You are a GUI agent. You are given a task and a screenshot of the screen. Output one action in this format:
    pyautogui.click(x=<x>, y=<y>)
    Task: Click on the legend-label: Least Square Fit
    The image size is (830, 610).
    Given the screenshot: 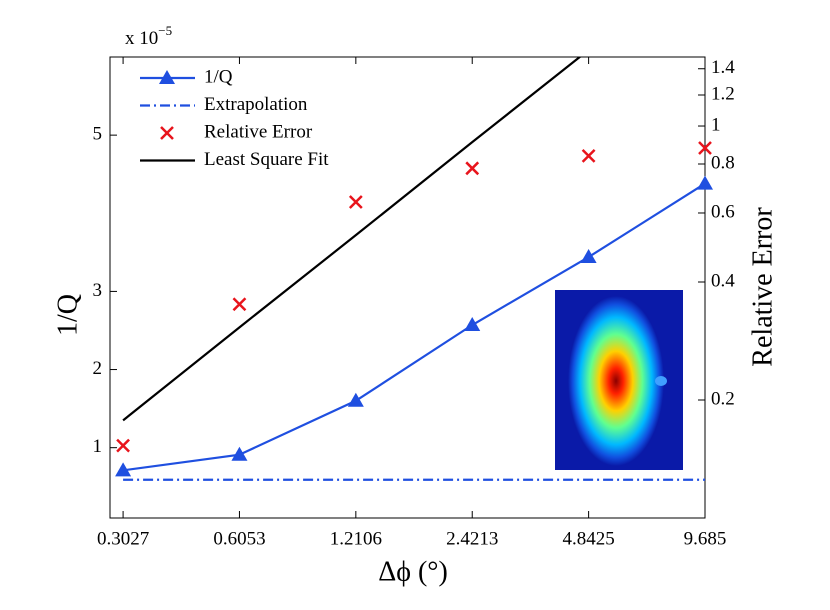 What is the action you would take?
    pyautogui.click(x=266, y=159)
    